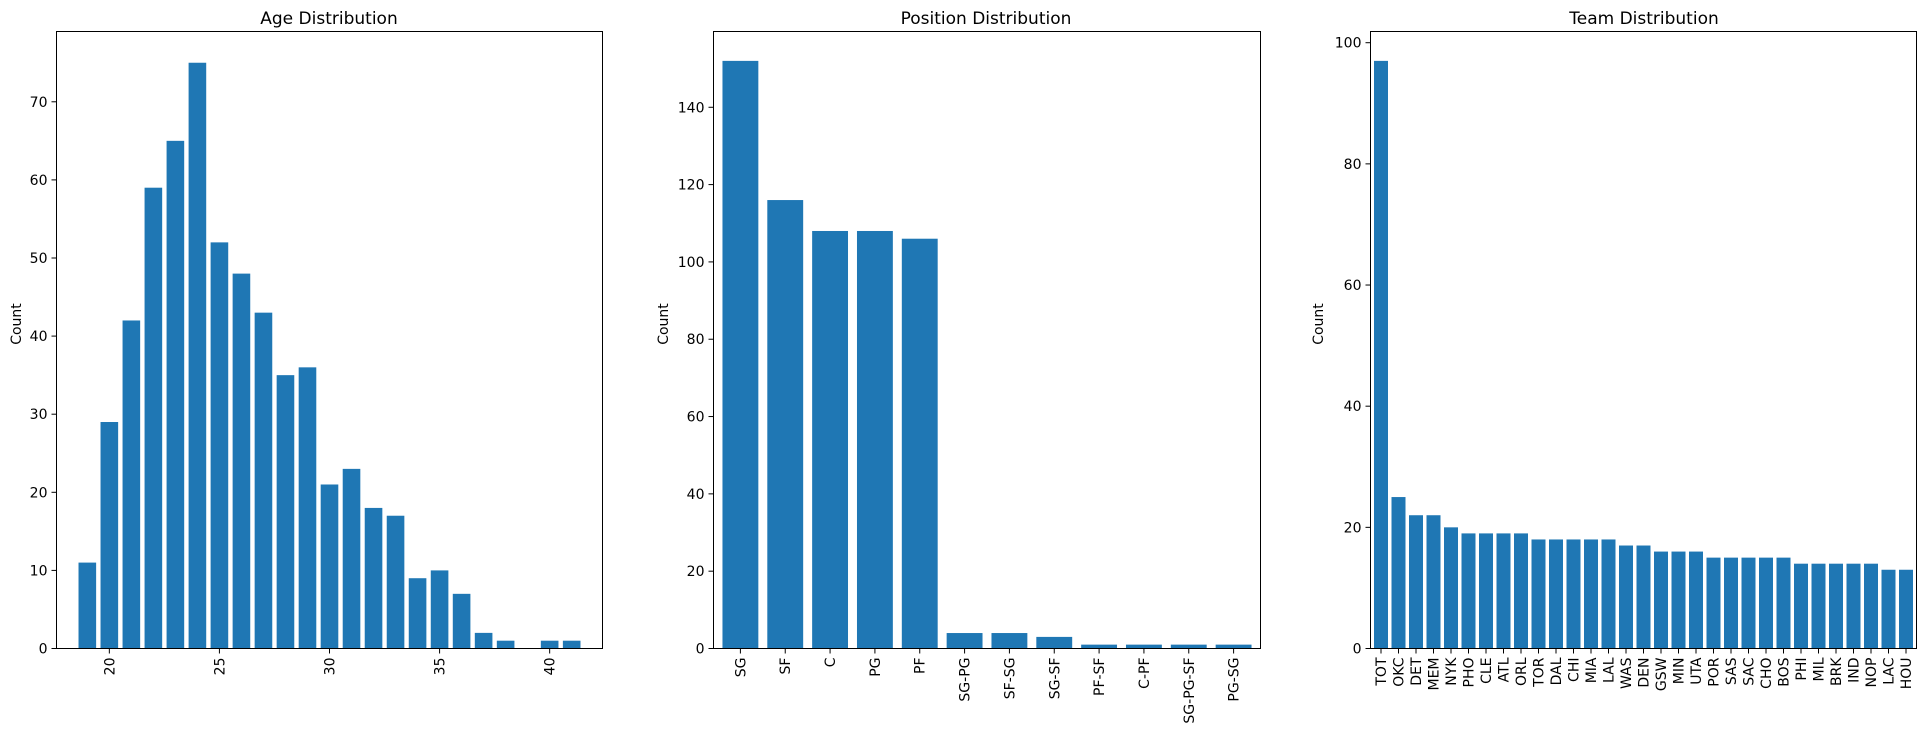 The image size is (1926, 733). What do you see at coordinates (1145, 673) in the screenshot?
I see `x-tick-label: C-PF` at bounding box center [1145, 673].